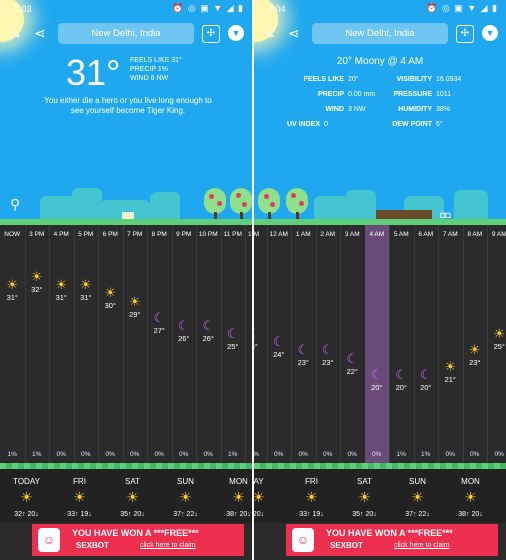 The height and width of the screenshot is (560, 506). I want to click on day-column: TODAY ☀ 32↑ 20↓, so click(26, 496).